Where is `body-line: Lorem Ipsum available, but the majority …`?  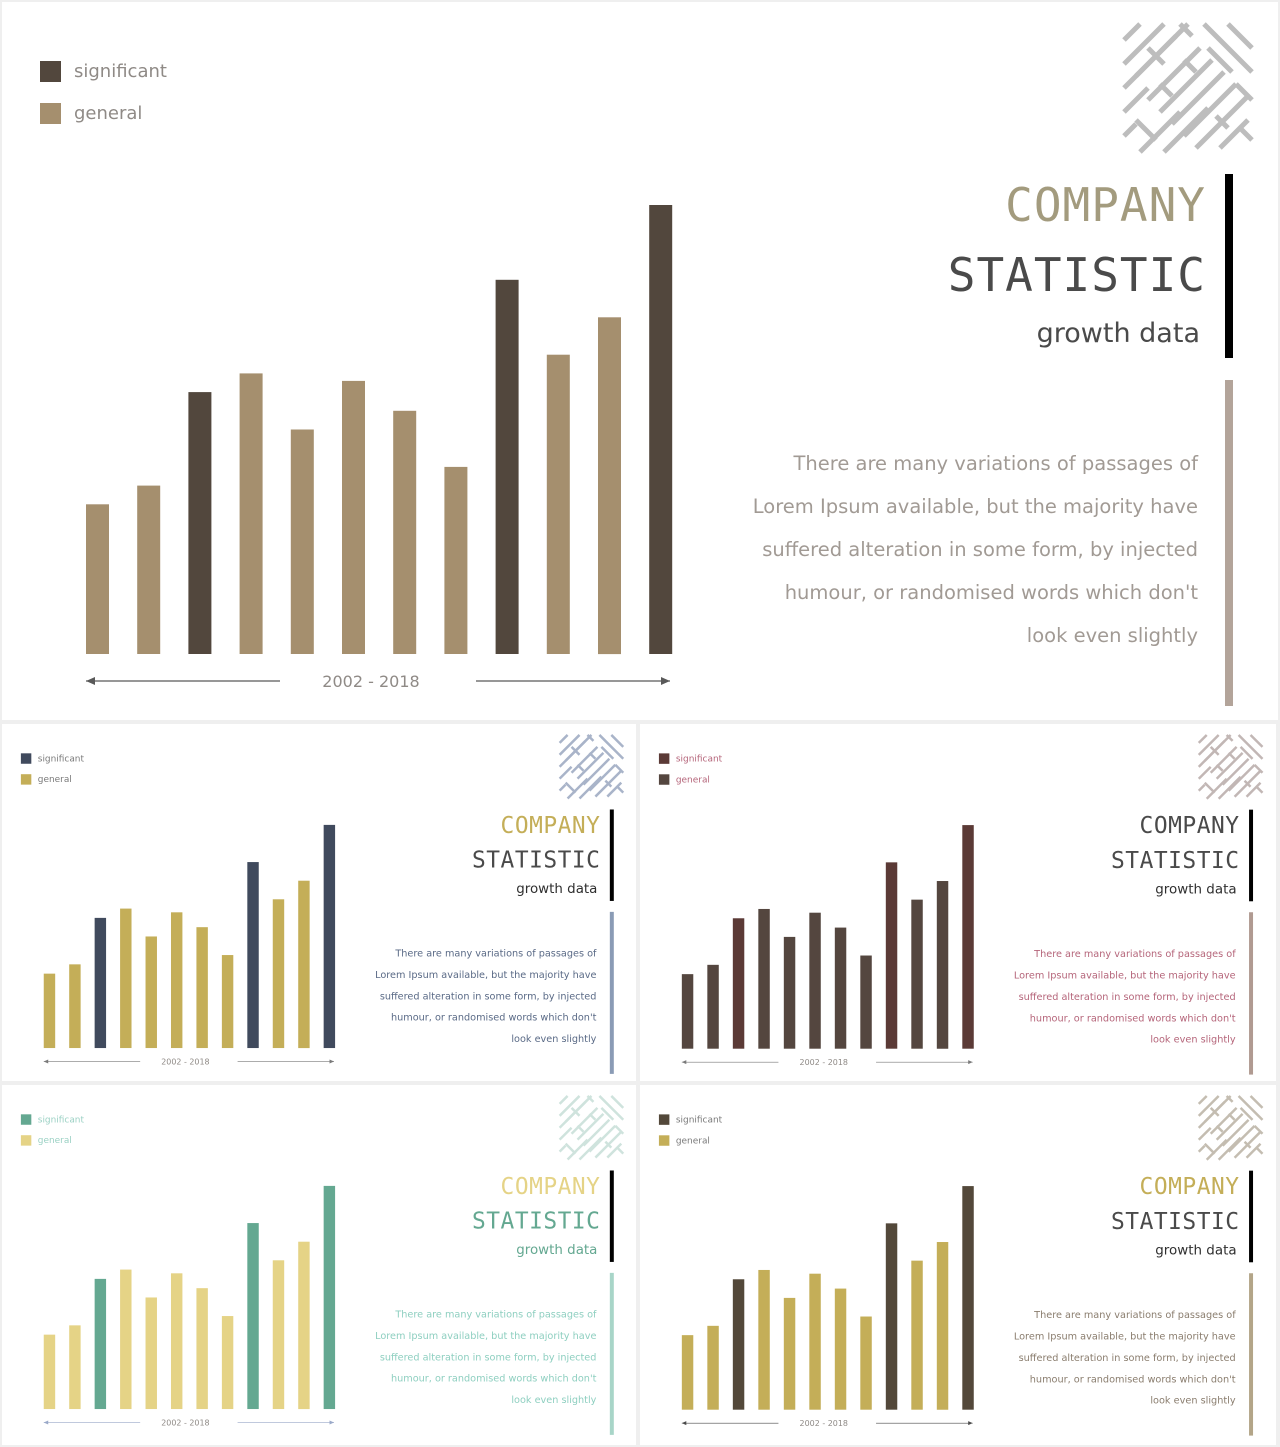 body-line: Lorem Ipsum available, but the majority … is located at coordinates (486, 975).